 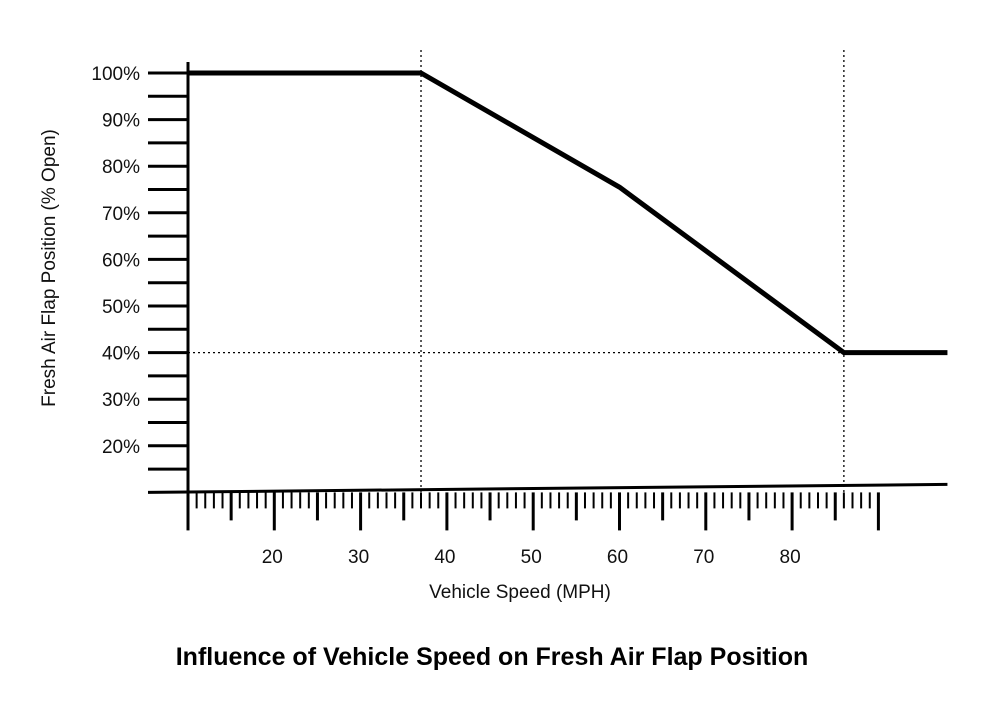 What do you see at coordinates (703, 557) in the screenshot?
I see `x-tick-label: 70` at bounding box center [703, 557].